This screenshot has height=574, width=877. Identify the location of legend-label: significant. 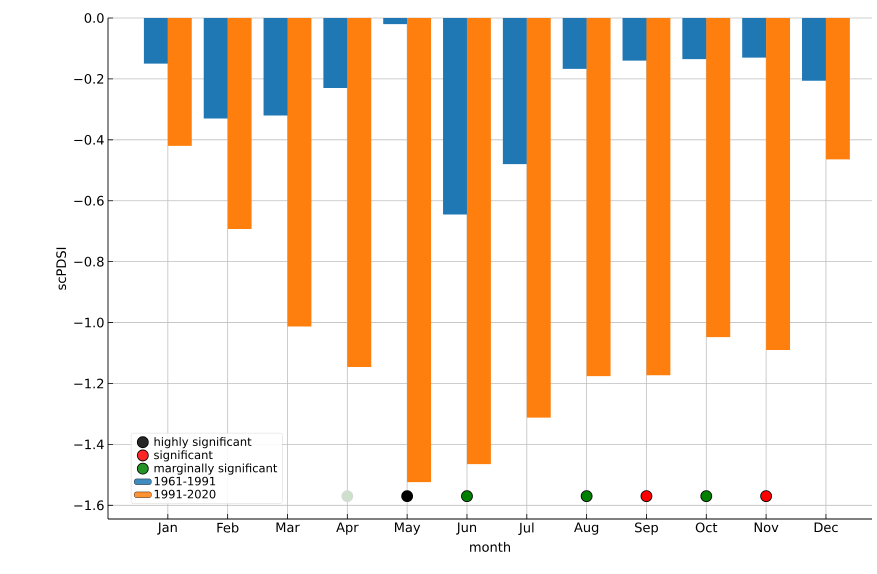
(183, 456).